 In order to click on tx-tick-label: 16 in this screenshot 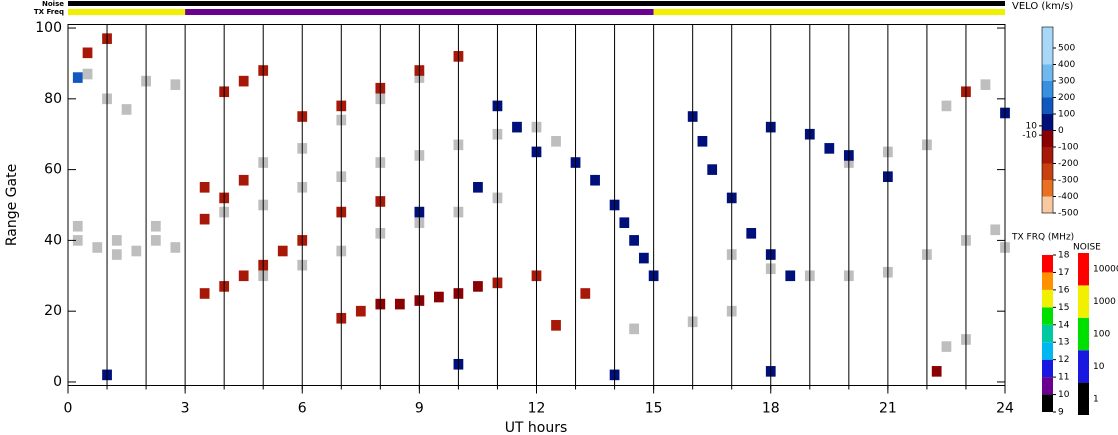, I will do `click(1064, 290)`.